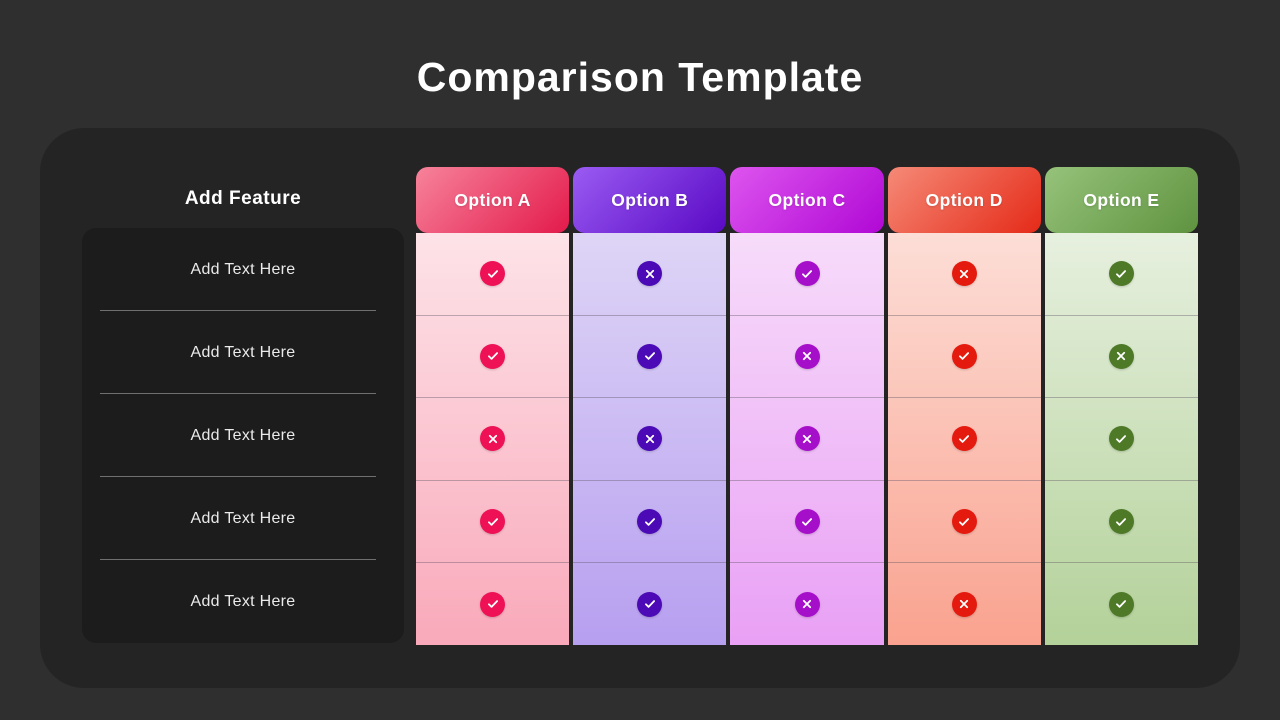  I want to click on option-header-option-e: Option E, so click(1121, 200).